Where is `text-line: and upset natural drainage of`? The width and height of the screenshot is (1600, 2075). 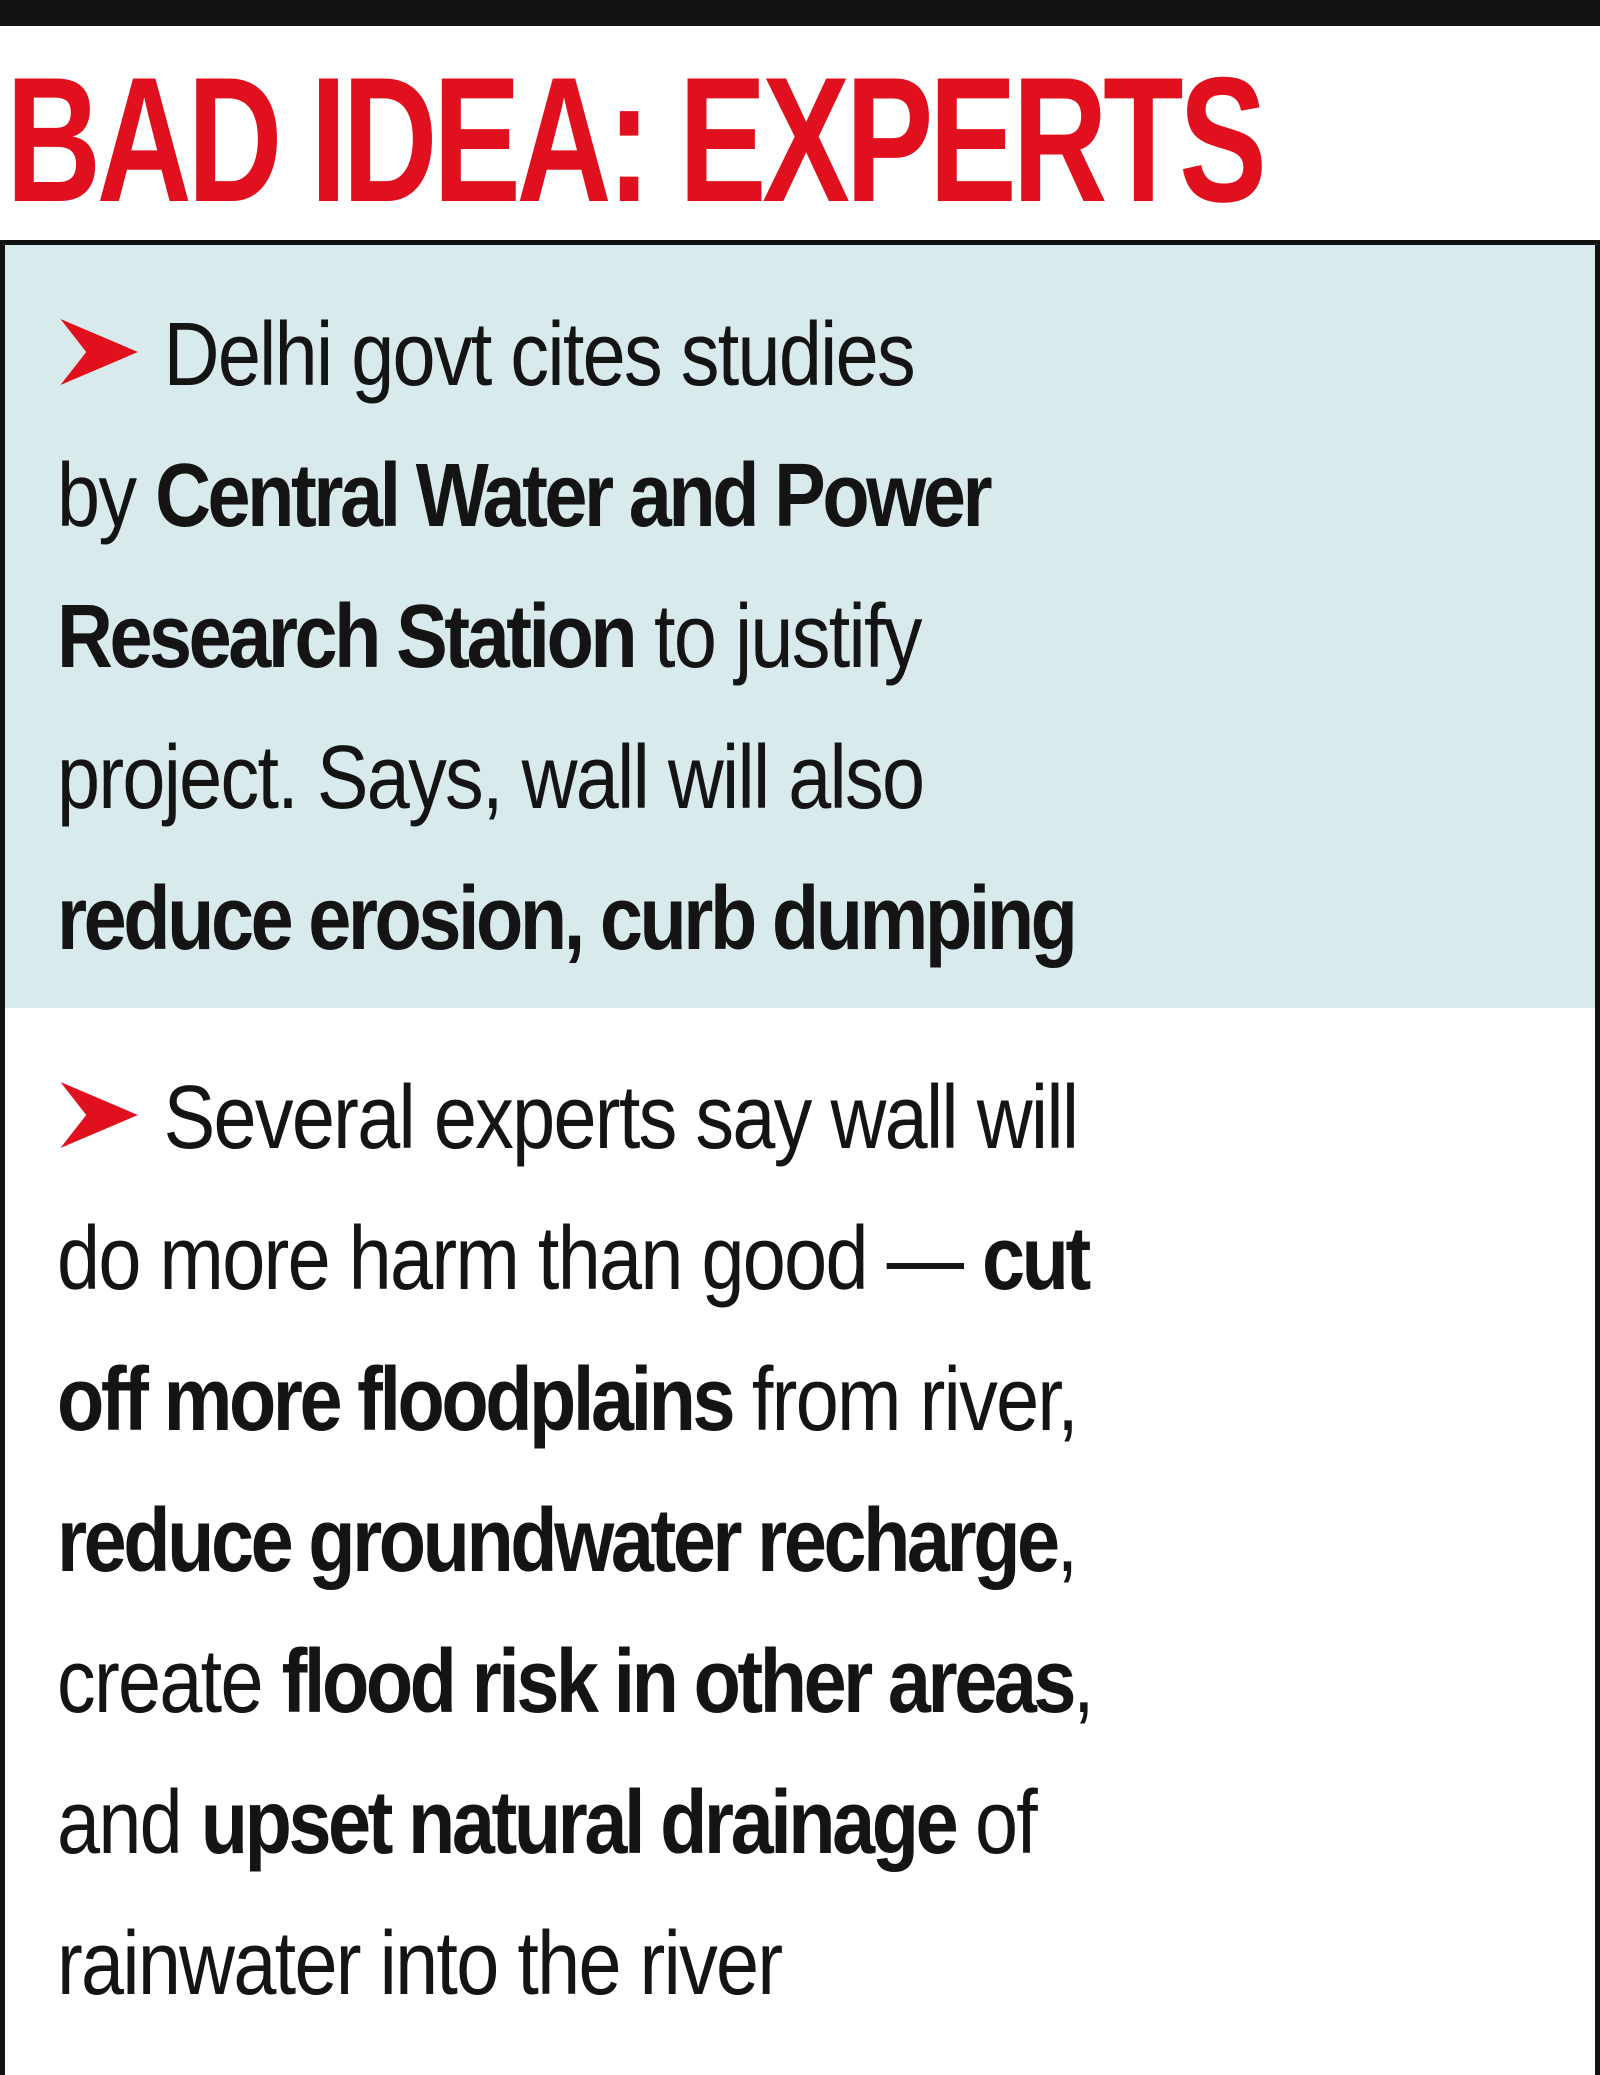 text-line: and upset natural drainage of is located at coordinates (685, 1823).